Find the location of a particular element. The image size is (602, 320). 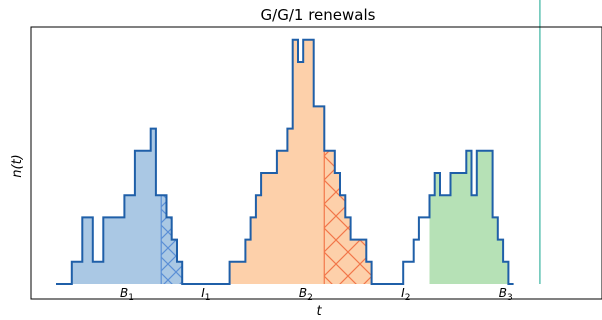

period-label-5: B3 is located at coordinates (506, 294).